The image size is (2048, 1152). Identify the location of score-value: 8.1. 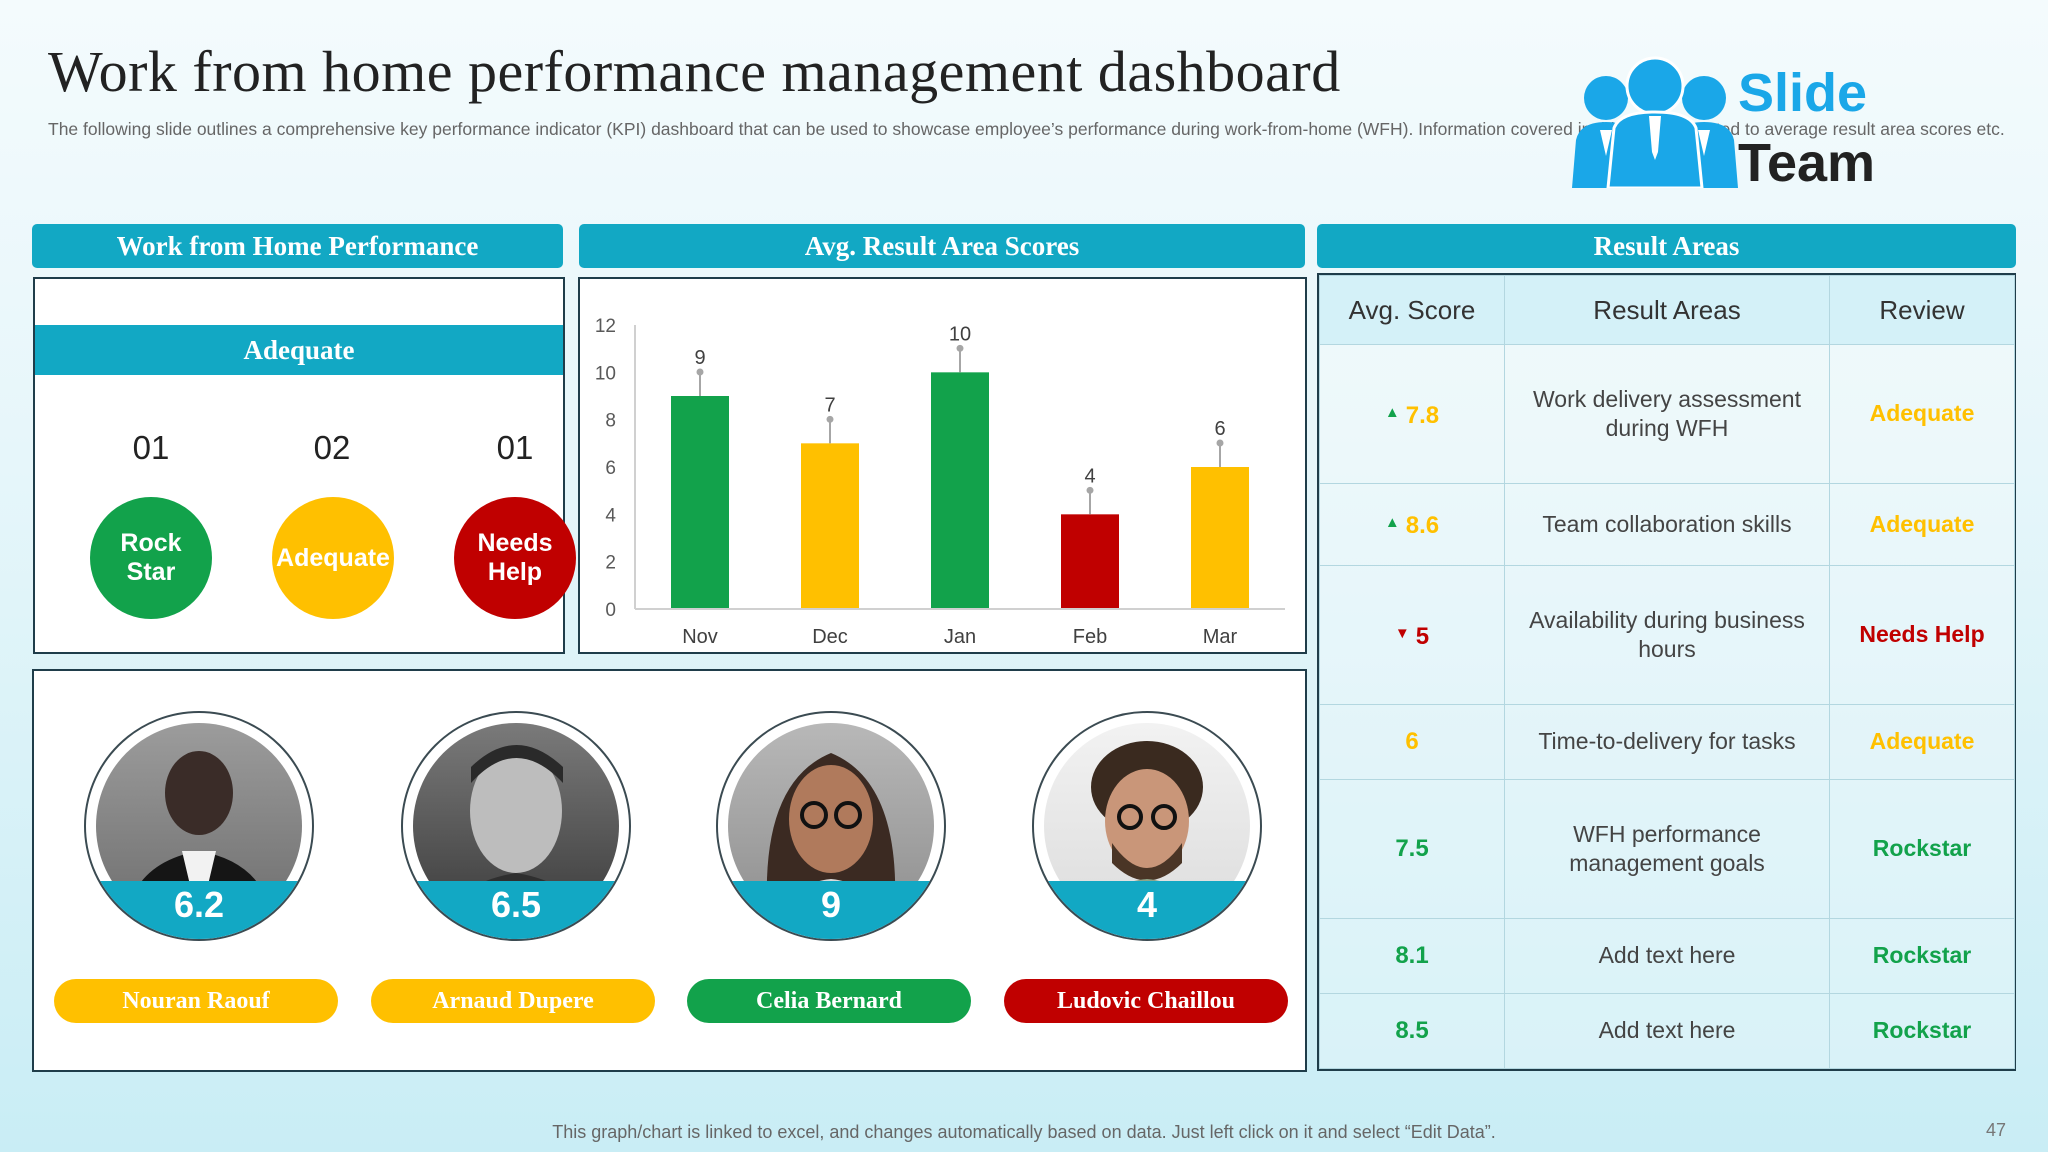
(1412, 956).